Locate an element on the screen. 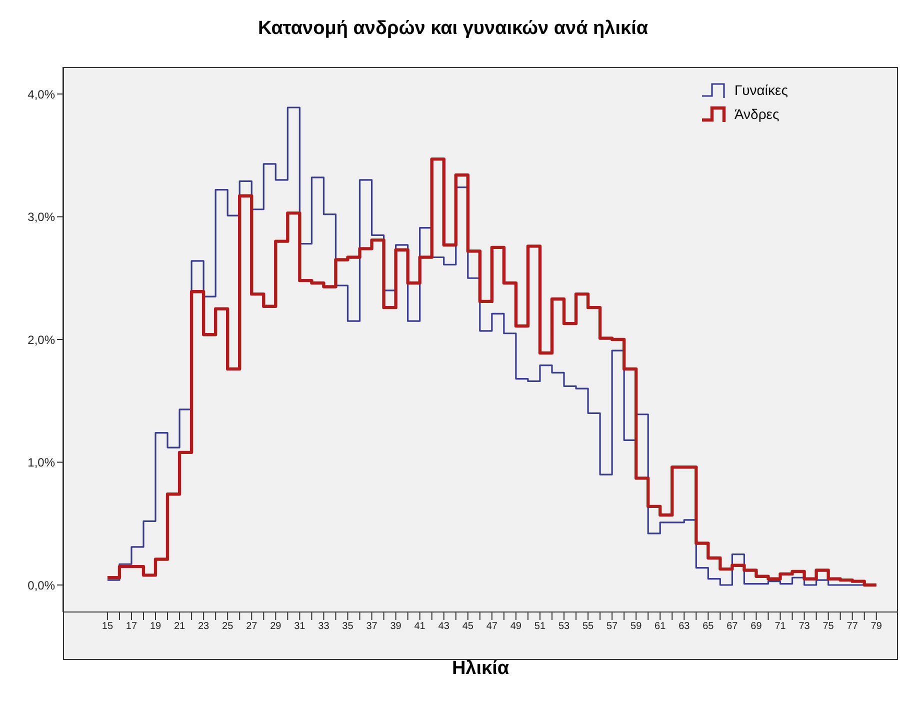 This screenshot has height=728, width=907. x-tick-label: 73 is located at coordinates (804, 626).